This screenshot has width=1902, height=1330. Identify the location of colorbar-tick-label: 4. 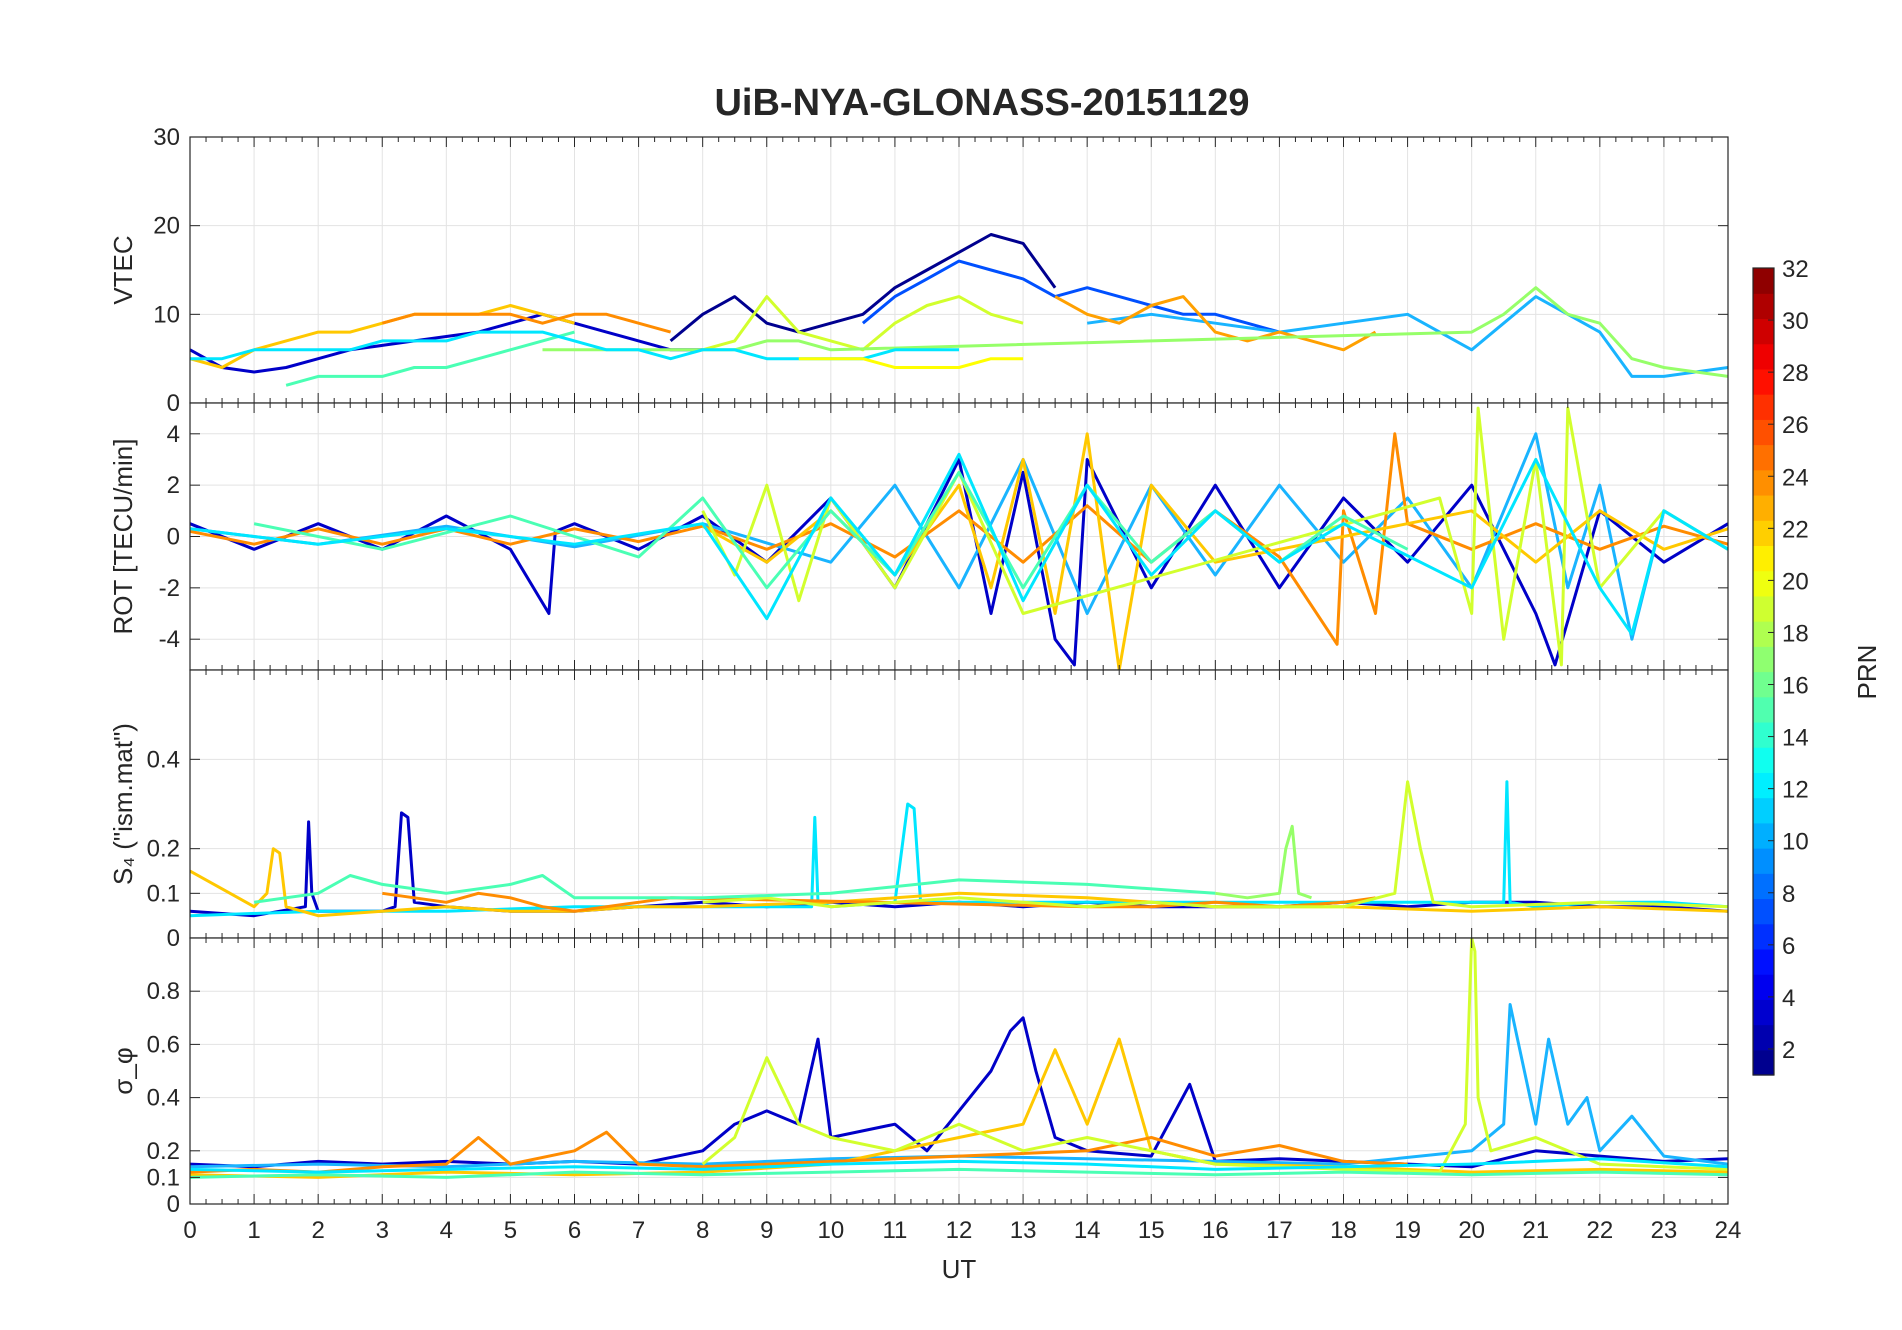
(1788, 998).